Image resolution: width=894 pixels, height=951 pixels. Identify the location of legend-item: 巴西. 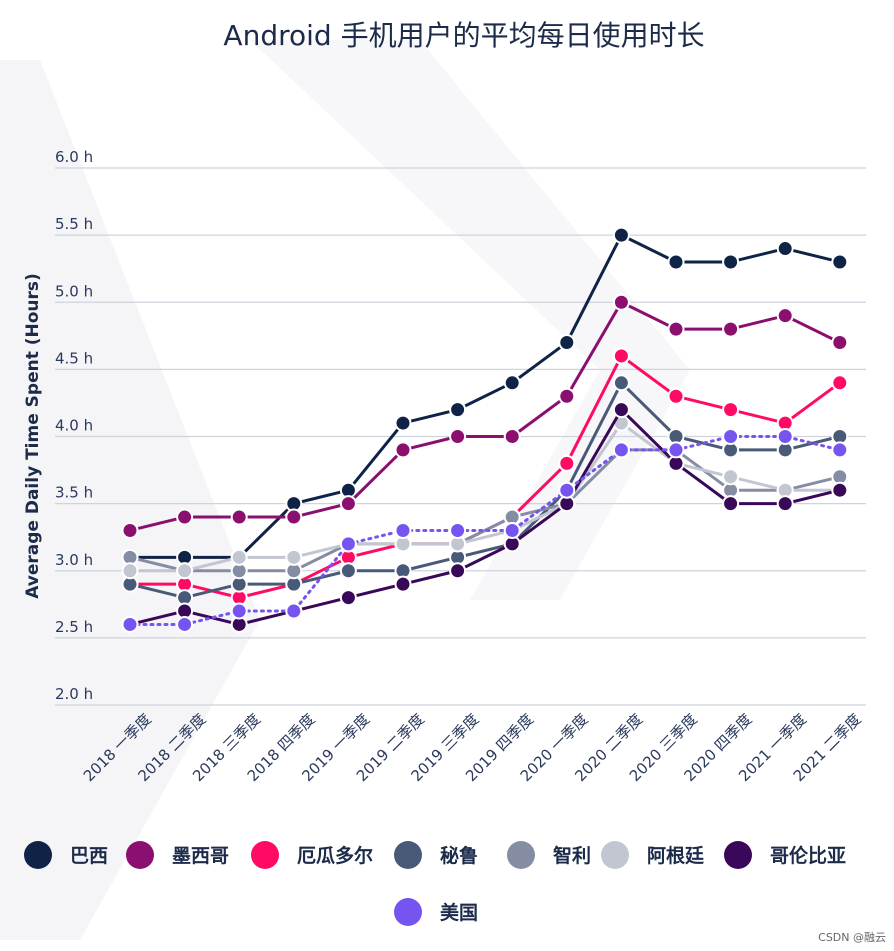
(66, 855).